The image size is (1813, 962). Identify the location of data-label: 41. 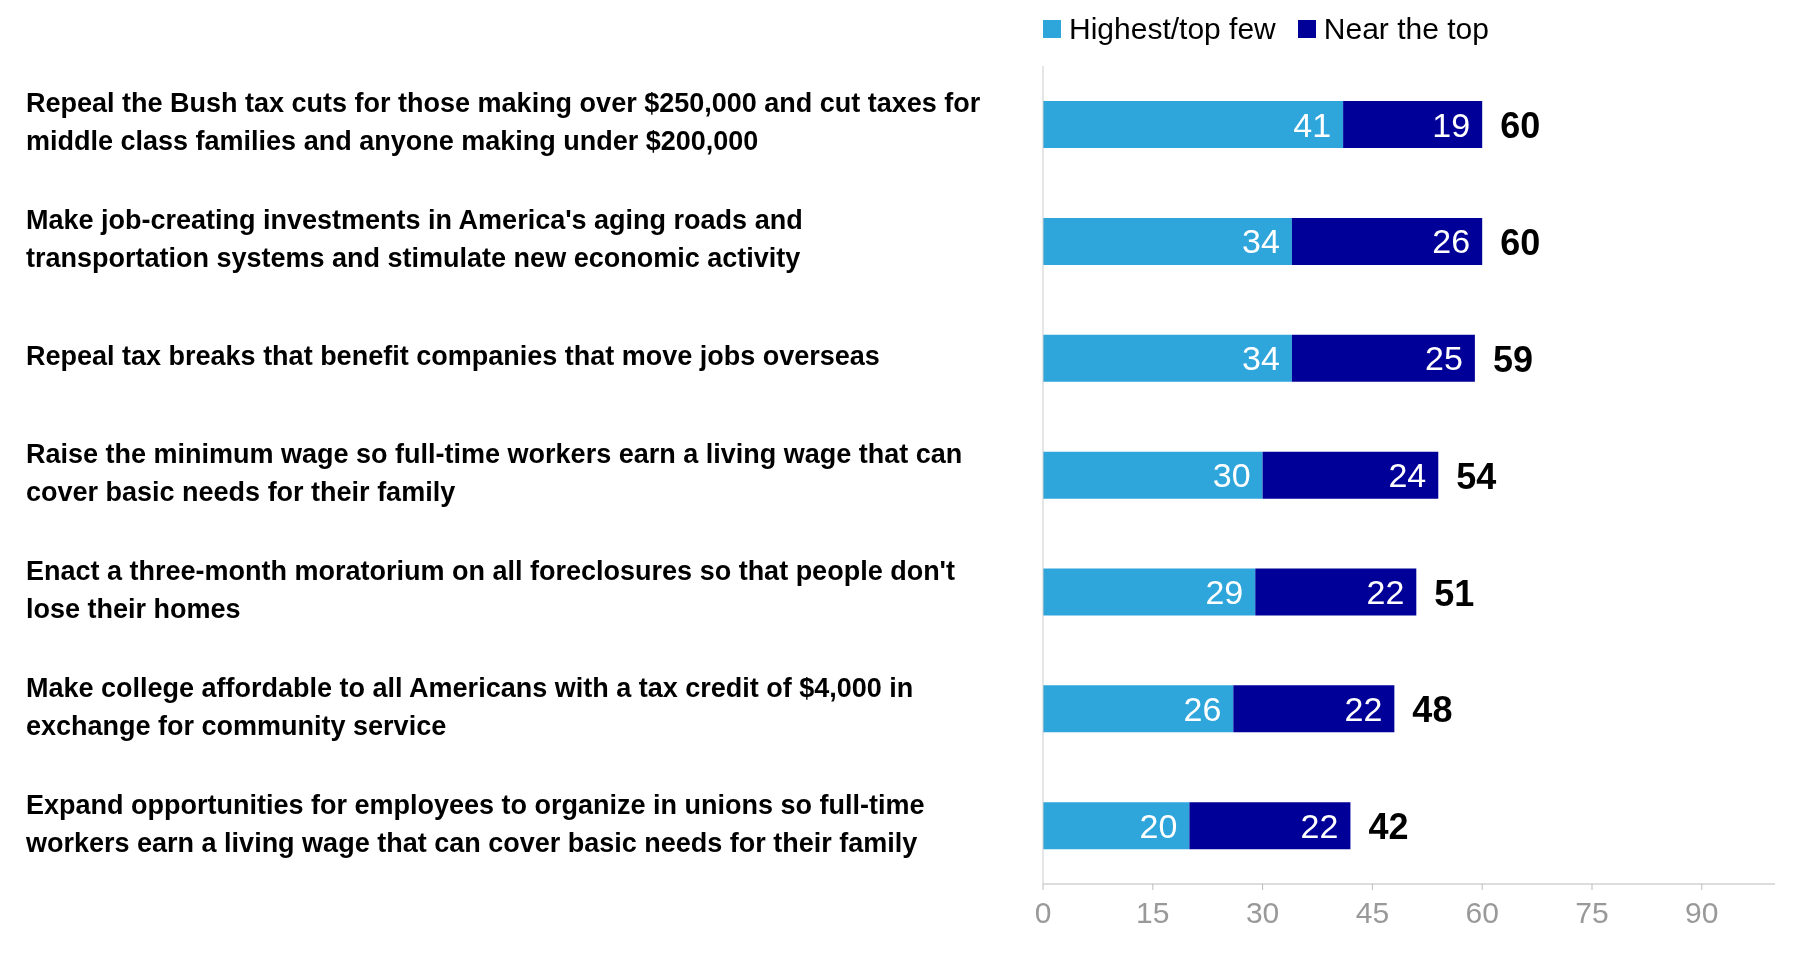
(1312, 124).